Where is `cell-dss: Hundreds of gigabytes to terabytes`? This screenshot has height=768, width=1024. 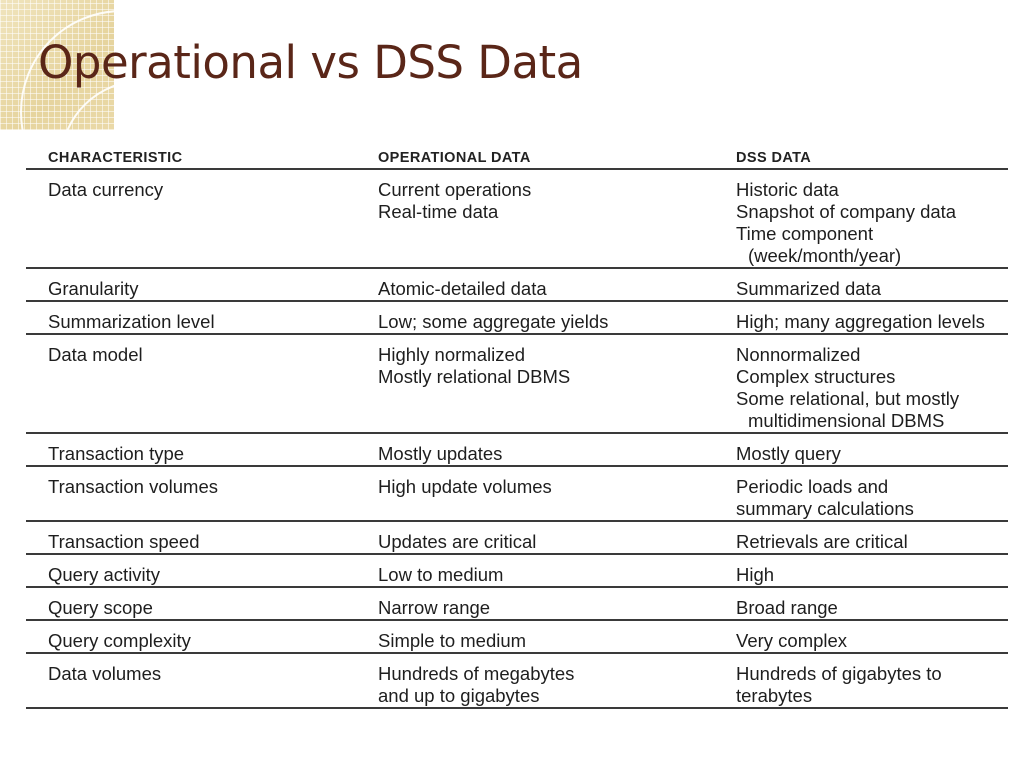 cell-dss: Hundreds of gigabytes to terabytes is located at coordinates (861, 681).